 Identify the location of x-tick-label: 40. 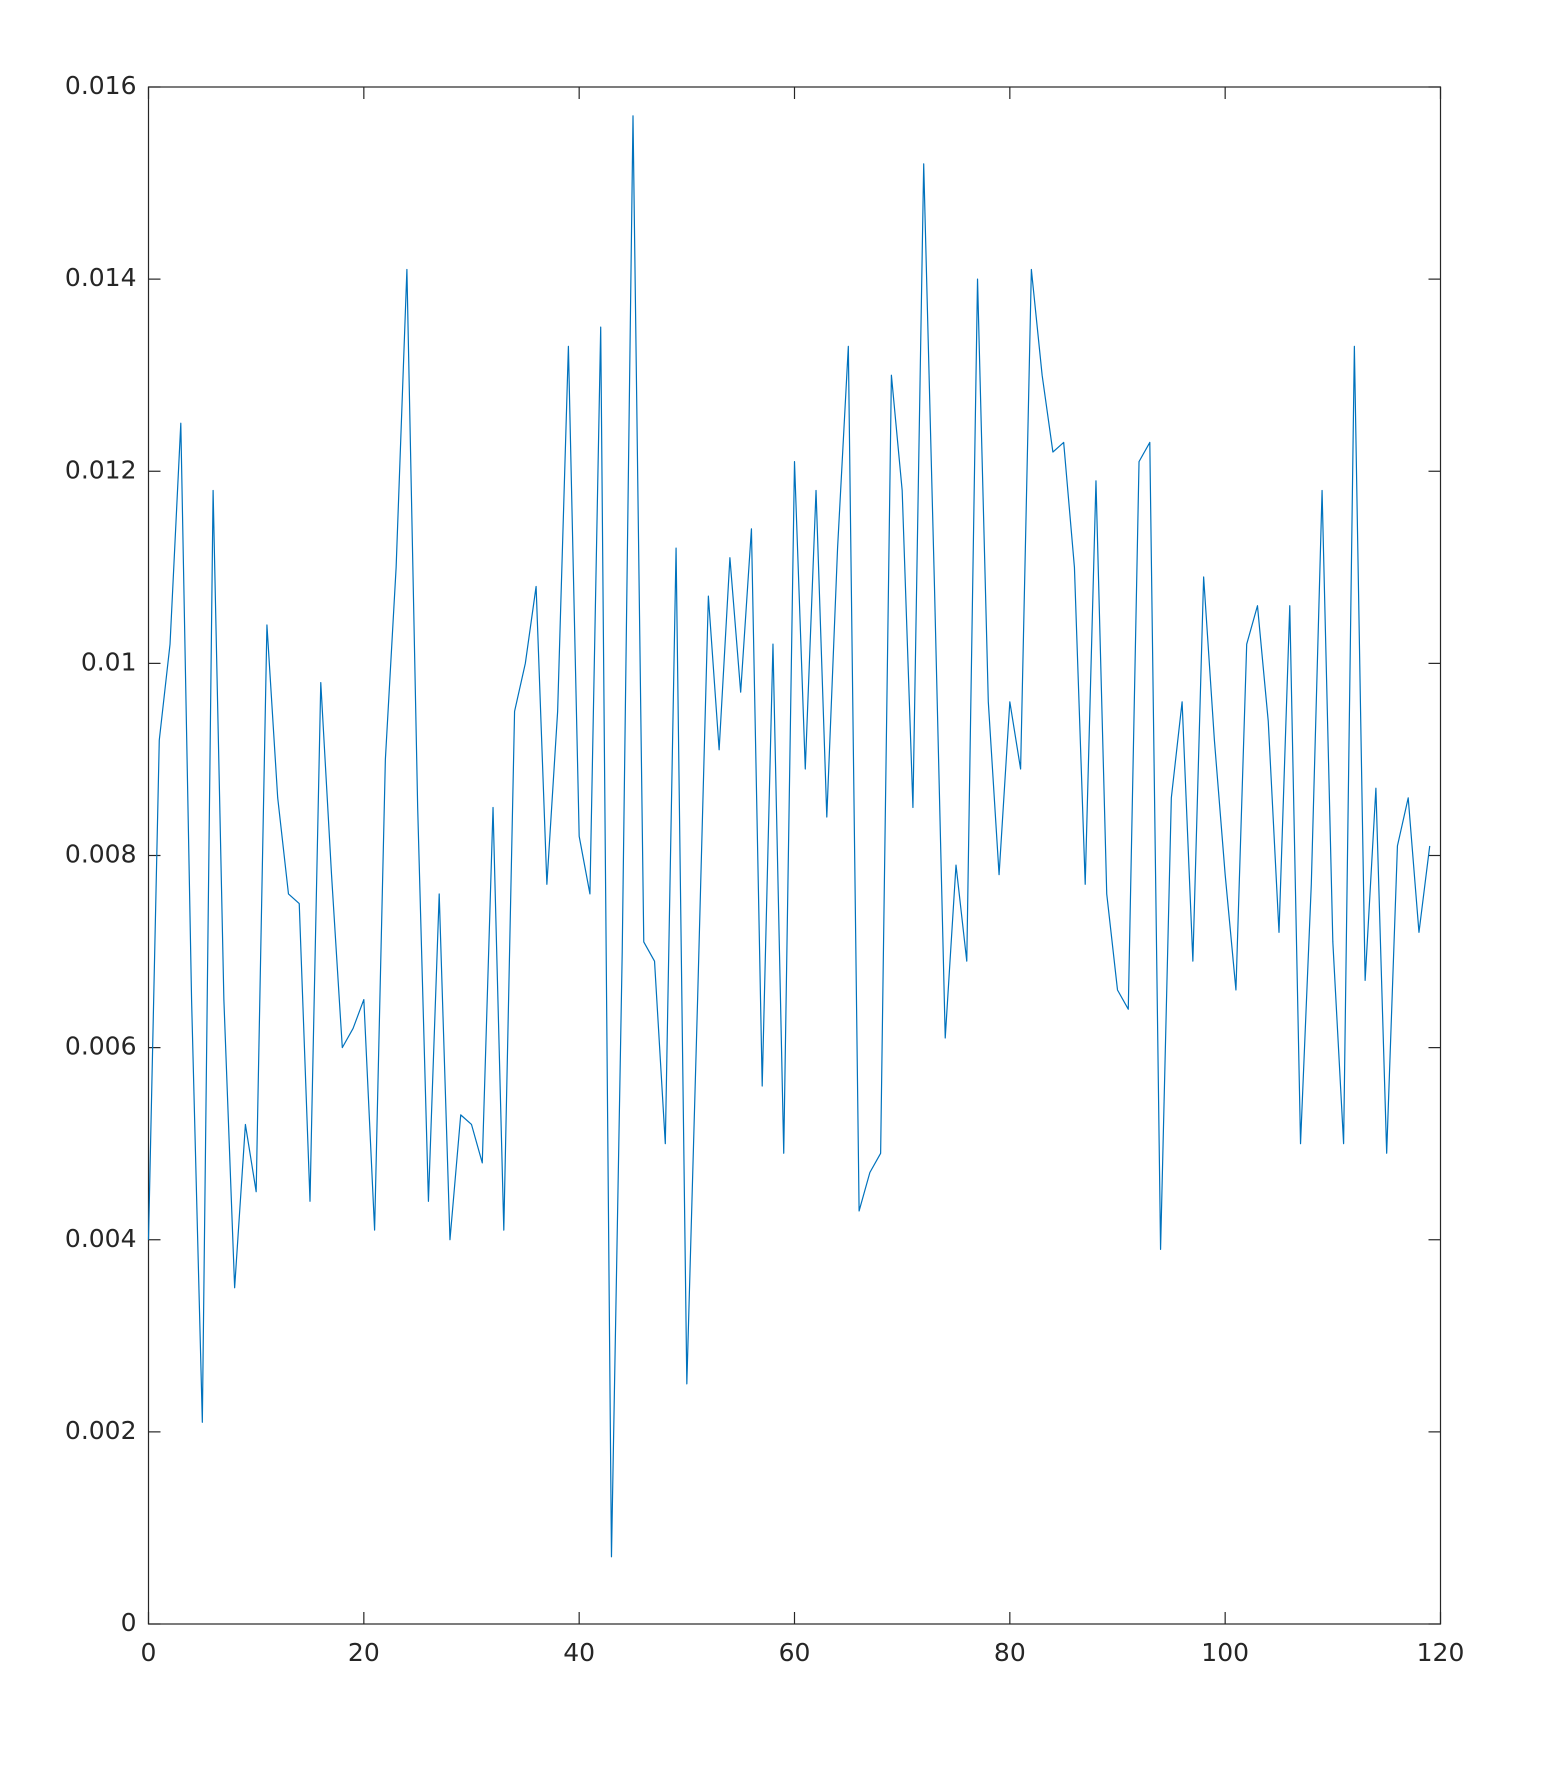
(579, 1652).